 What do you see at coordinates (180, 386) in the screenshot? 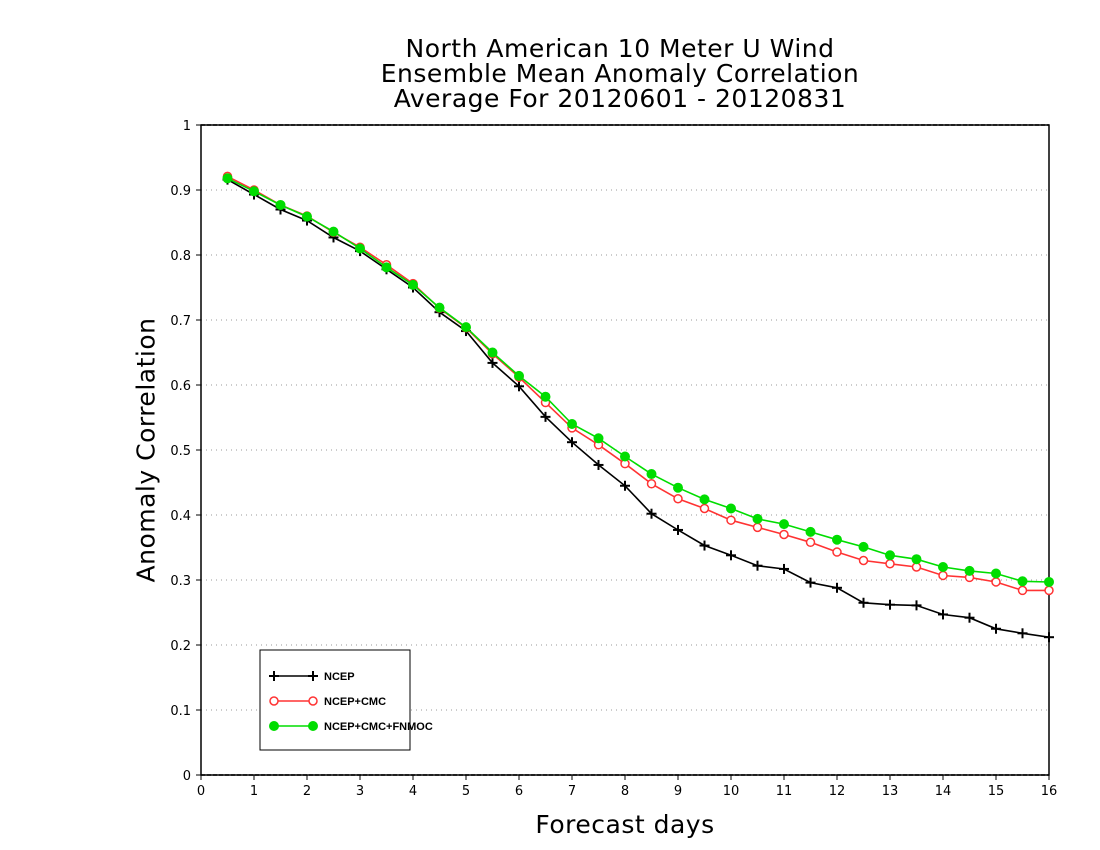
I see `y-tick-label: 0.6` at bounding box center [180, 386].